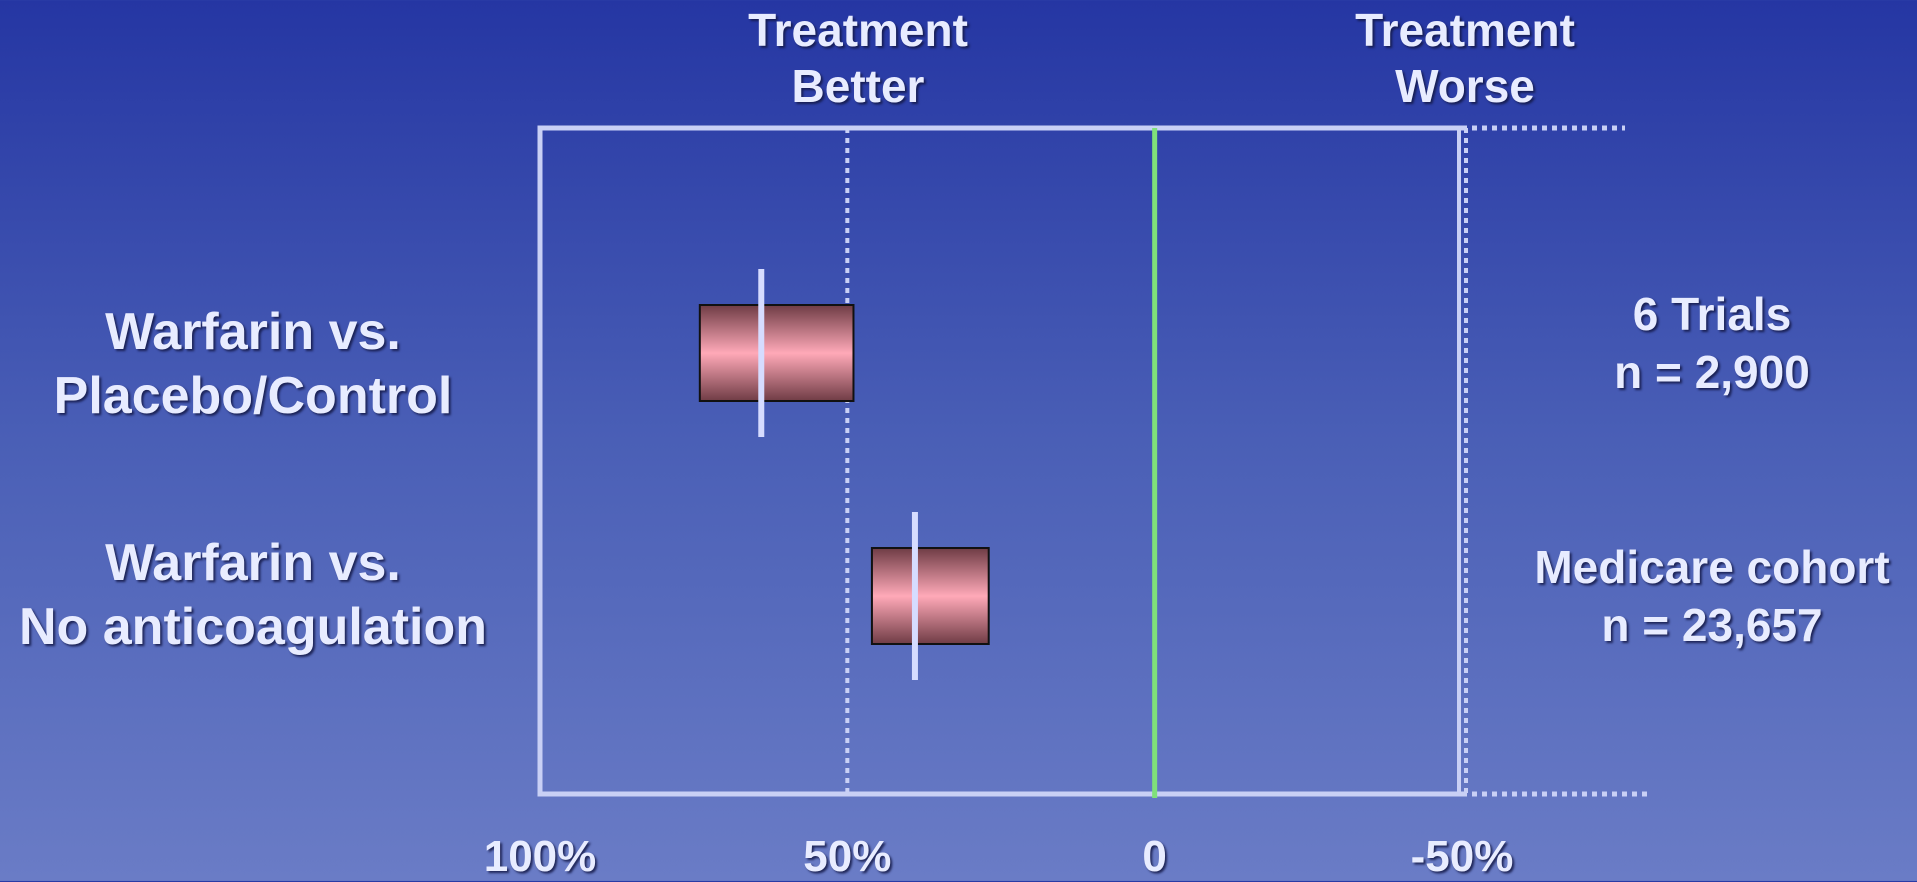  What do you see at coordinates (1712, 625) in the screenshot?
I see `note-medicare-line2: n = 23,657` at bounding box center [1712, 625].